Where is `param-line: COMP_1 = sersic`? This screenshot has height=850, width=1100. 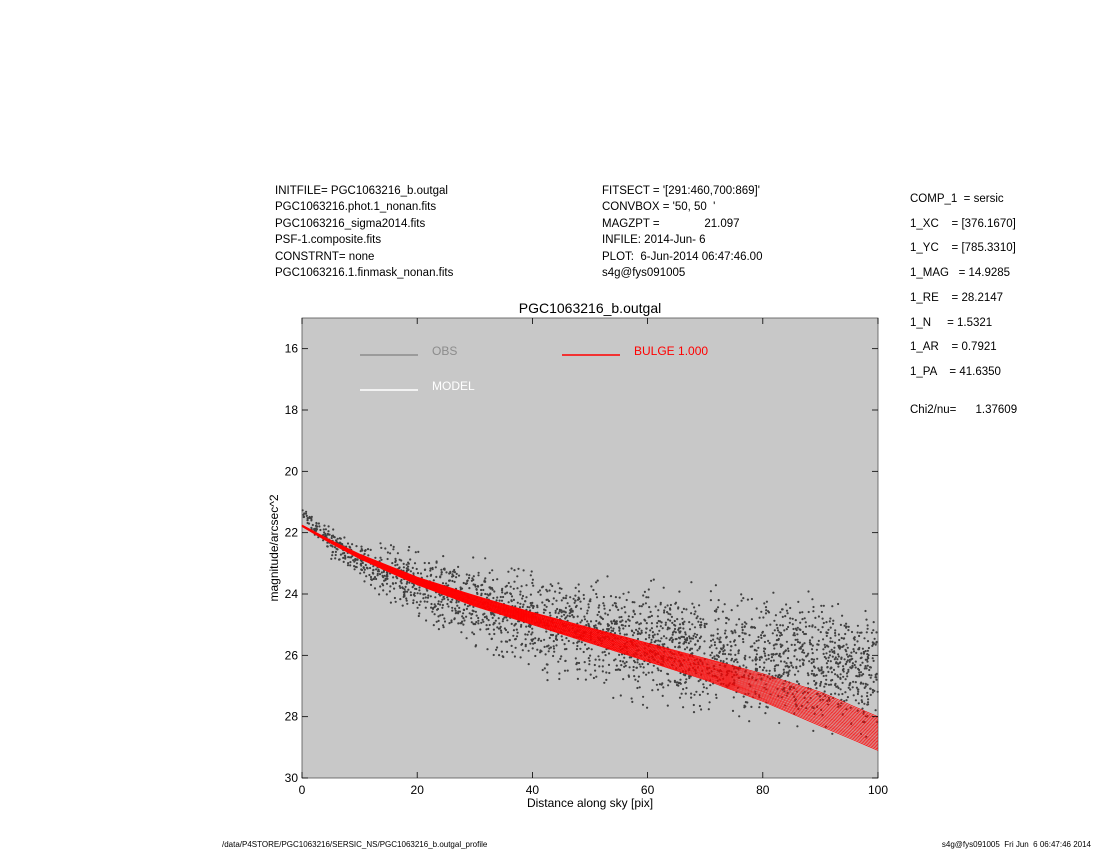 param-line: COMP_1 = sersic is located at coordinates (957, 199).